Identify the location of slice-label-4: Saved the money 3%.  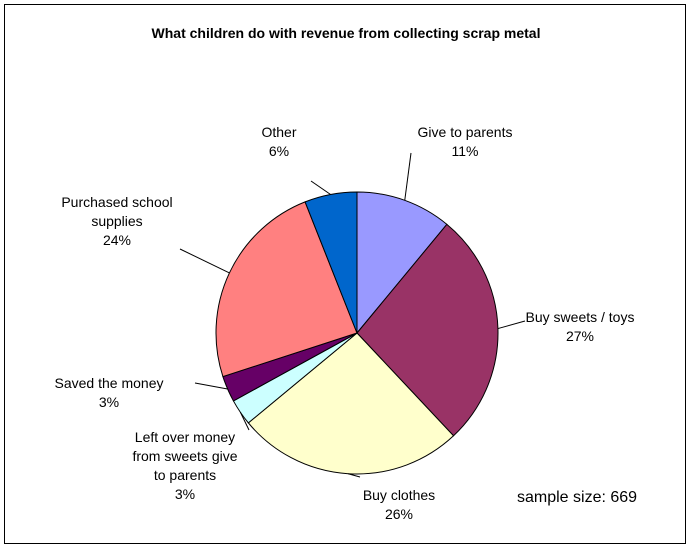
(109, 392).